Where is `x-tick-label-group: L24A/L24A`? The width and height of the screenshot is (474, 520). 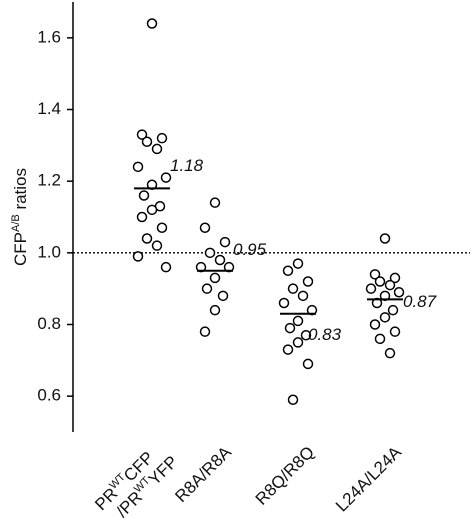 x-tick-label-group: L24A/L24A is located at coordinates (368, 478).